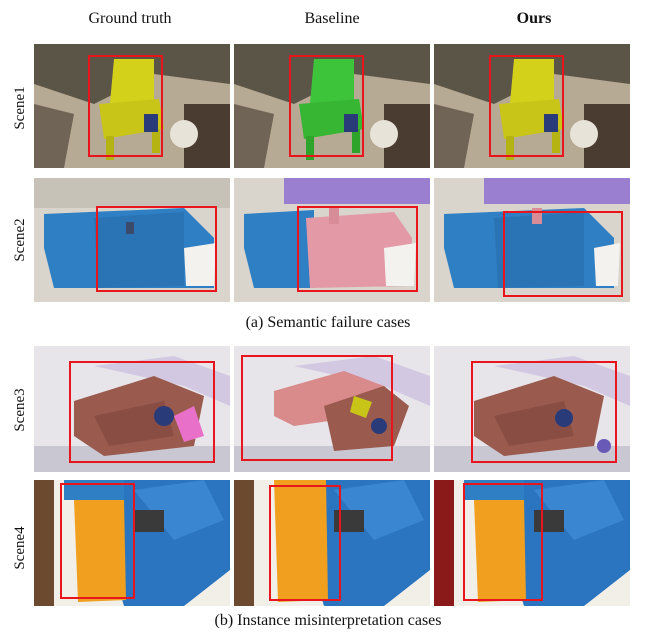  I want to click on scene4-baseline-image, so click(332, 543).